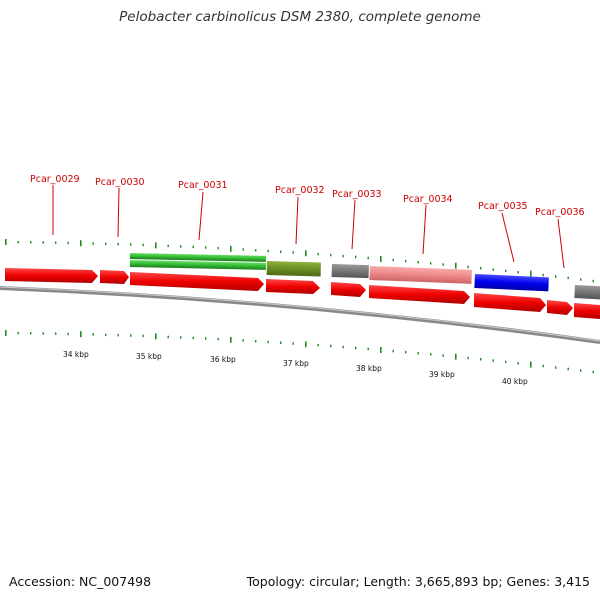 This screenshot has height=600, width=600. What do you see at coordinates (357, 194) in the screenshot?
I see `gene-label: Pcar_0033` at bounding box center [357, 194].